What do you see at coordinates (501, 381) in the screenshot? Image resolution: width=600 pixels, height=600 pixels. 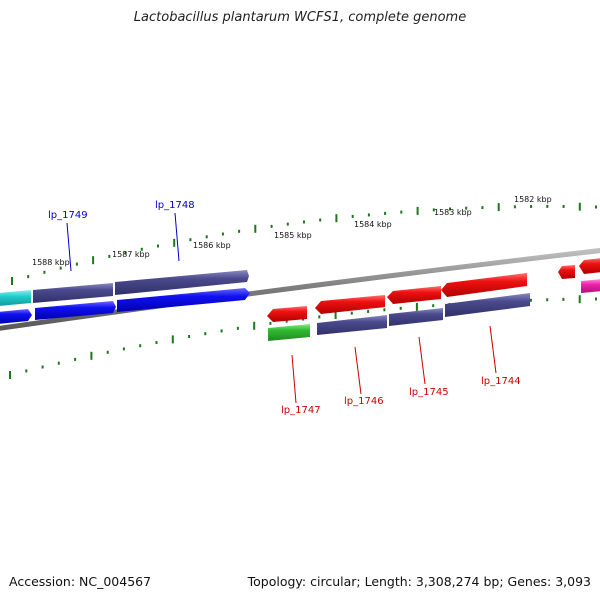 I see `gene-label-lp-1744: lp_1744` at bounding box center [501, 381].